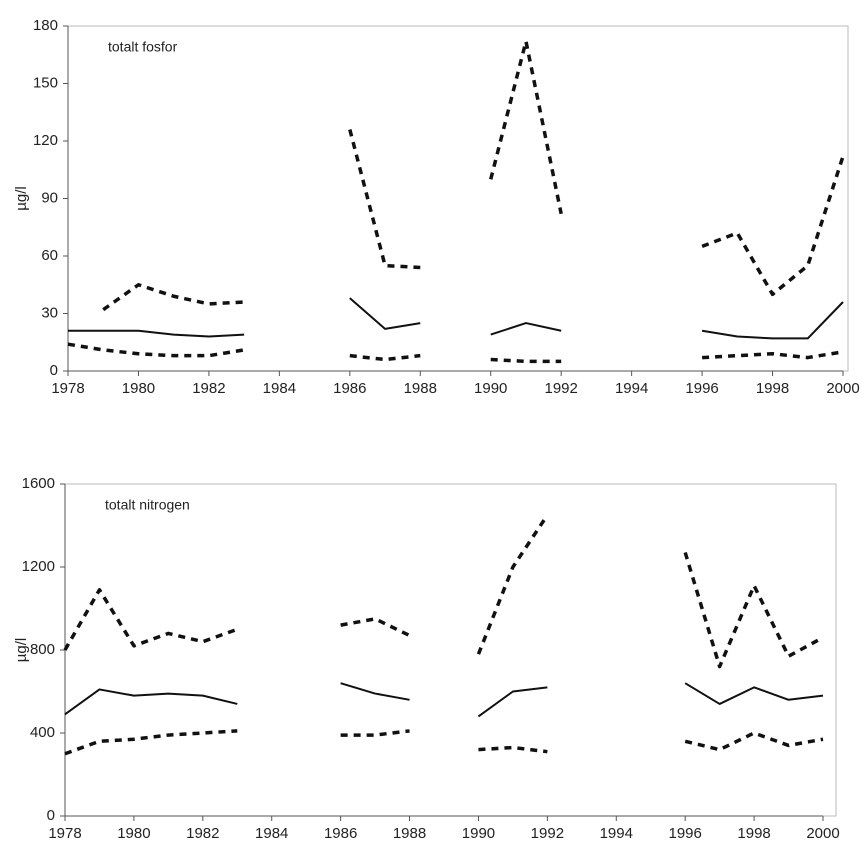  What do you see at coordinates (38, 566) in the screenshot?
I see `y-tick-label: 1200` at bounding box center [38, 566].